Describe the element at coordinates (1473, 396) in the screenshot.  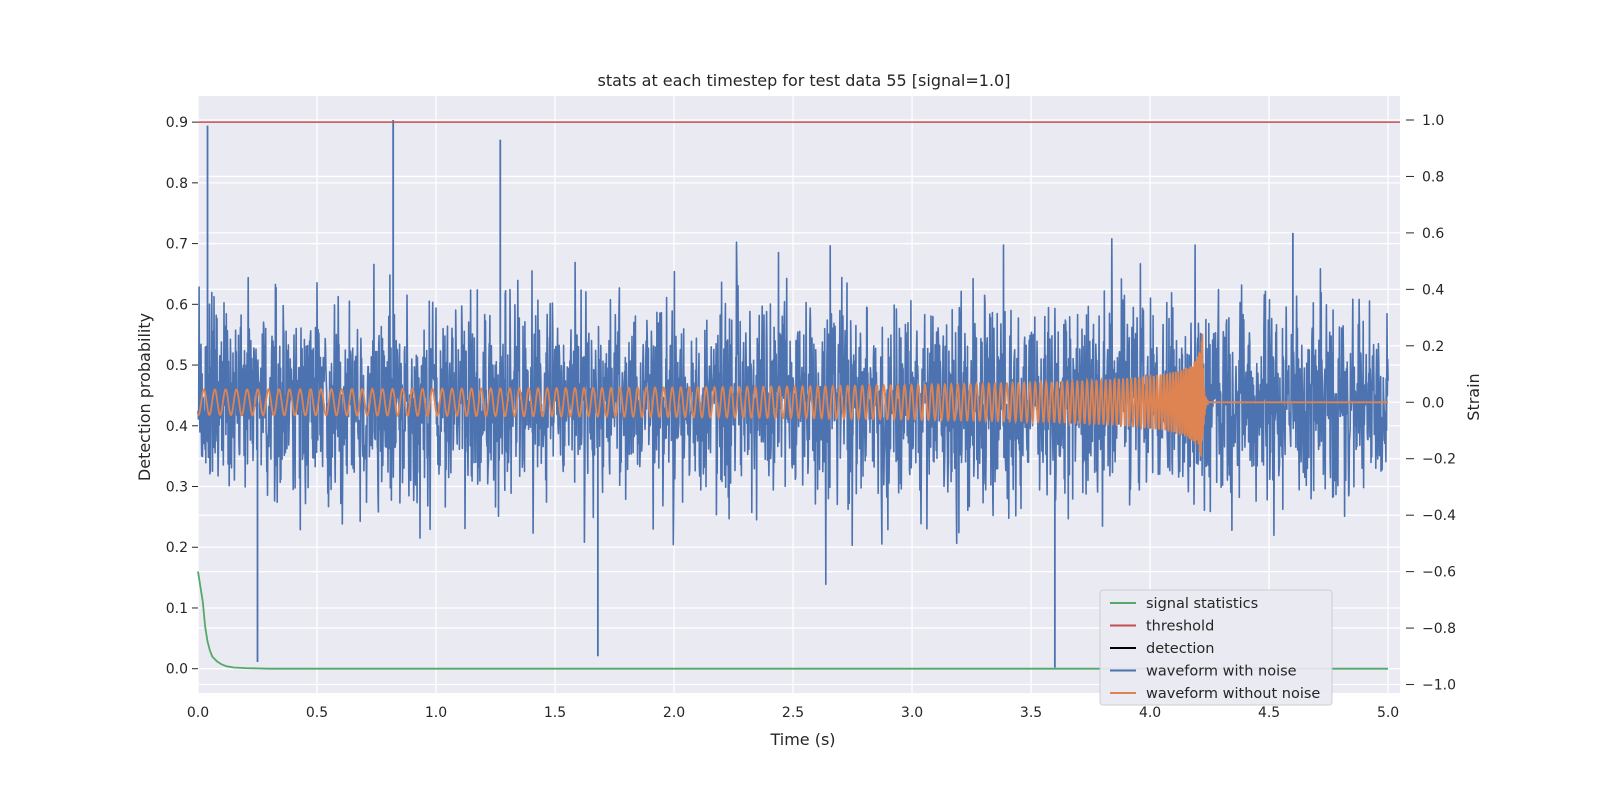
I see `y-right-axis-label: Strain` at that location.